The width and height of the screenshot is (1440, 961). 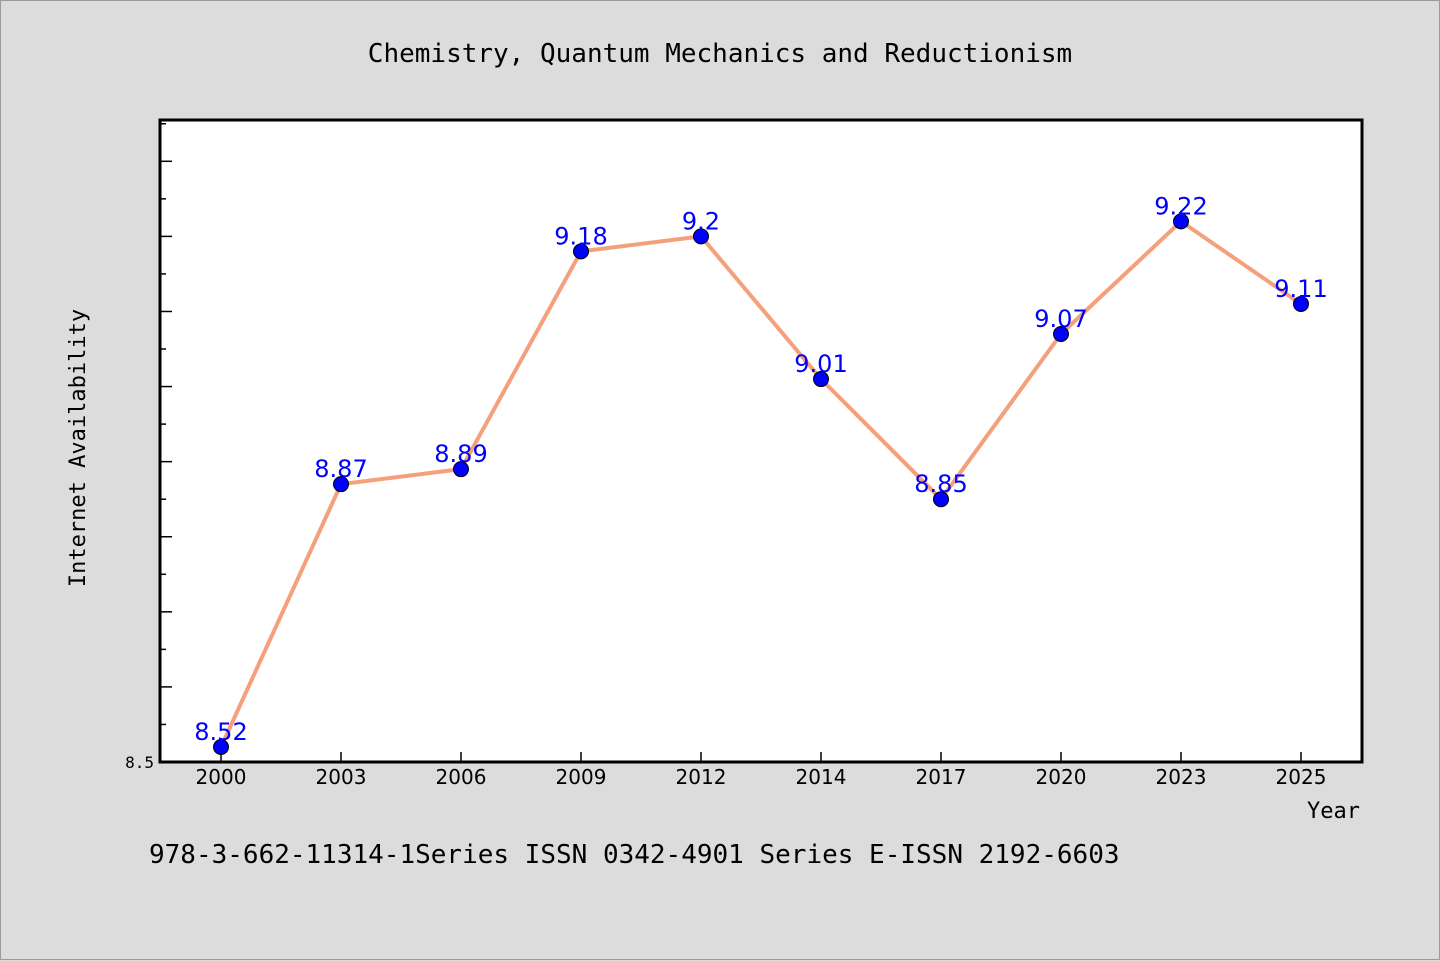 What do you see at coordinates (78, 448) in the screenshot?
I see `y-axis-label: Internet Availability` at bounding box center [78, 448].